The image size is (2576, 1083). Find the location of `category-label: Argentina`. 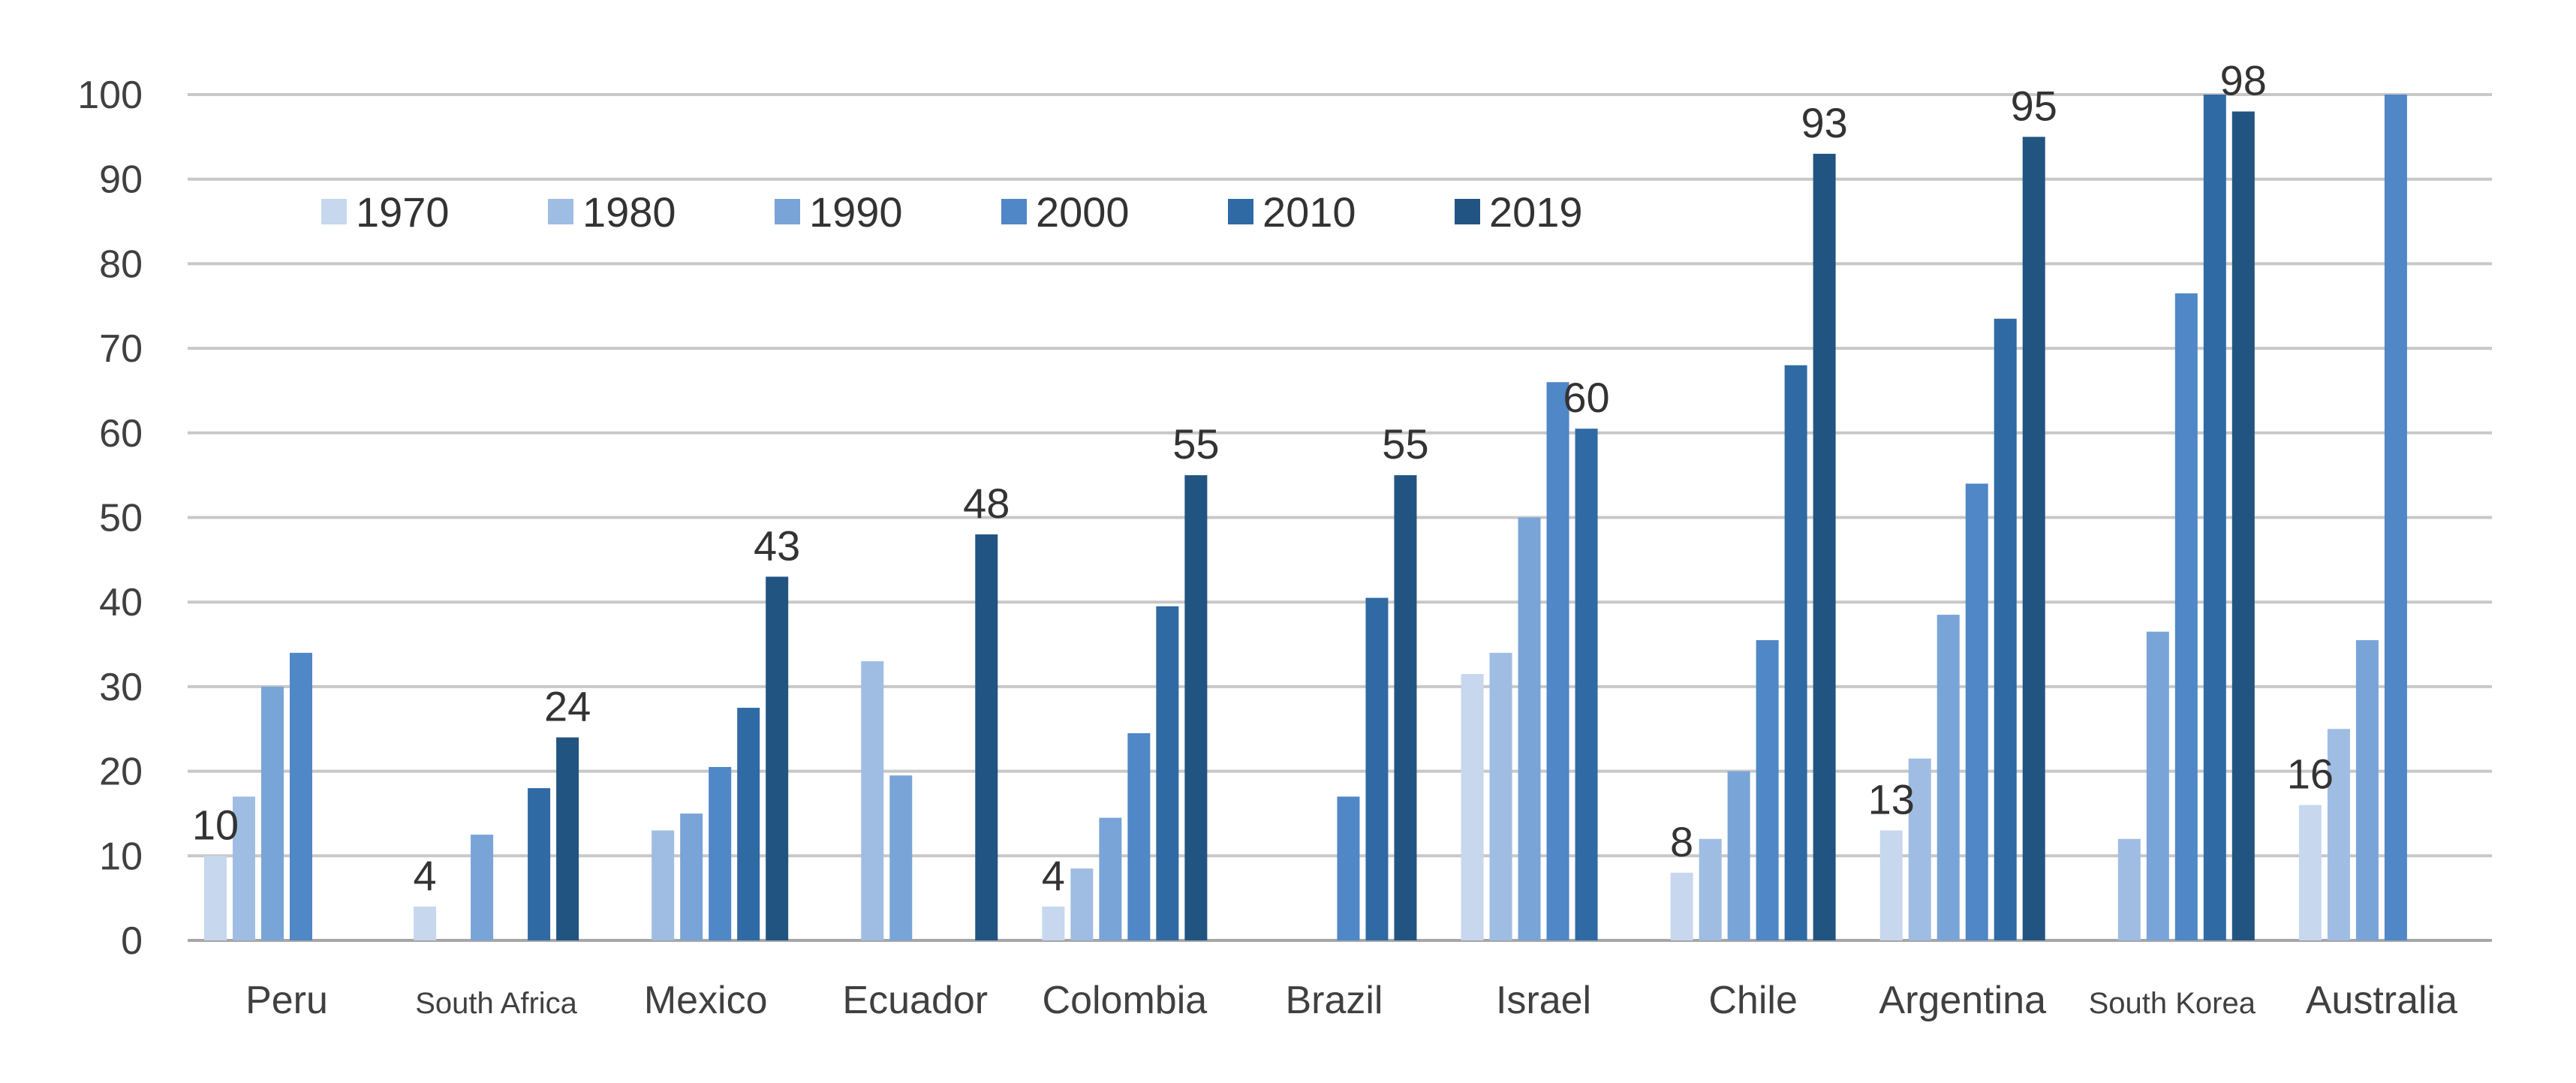

category-label: Argentina is located at coordinates (1963, 1000).